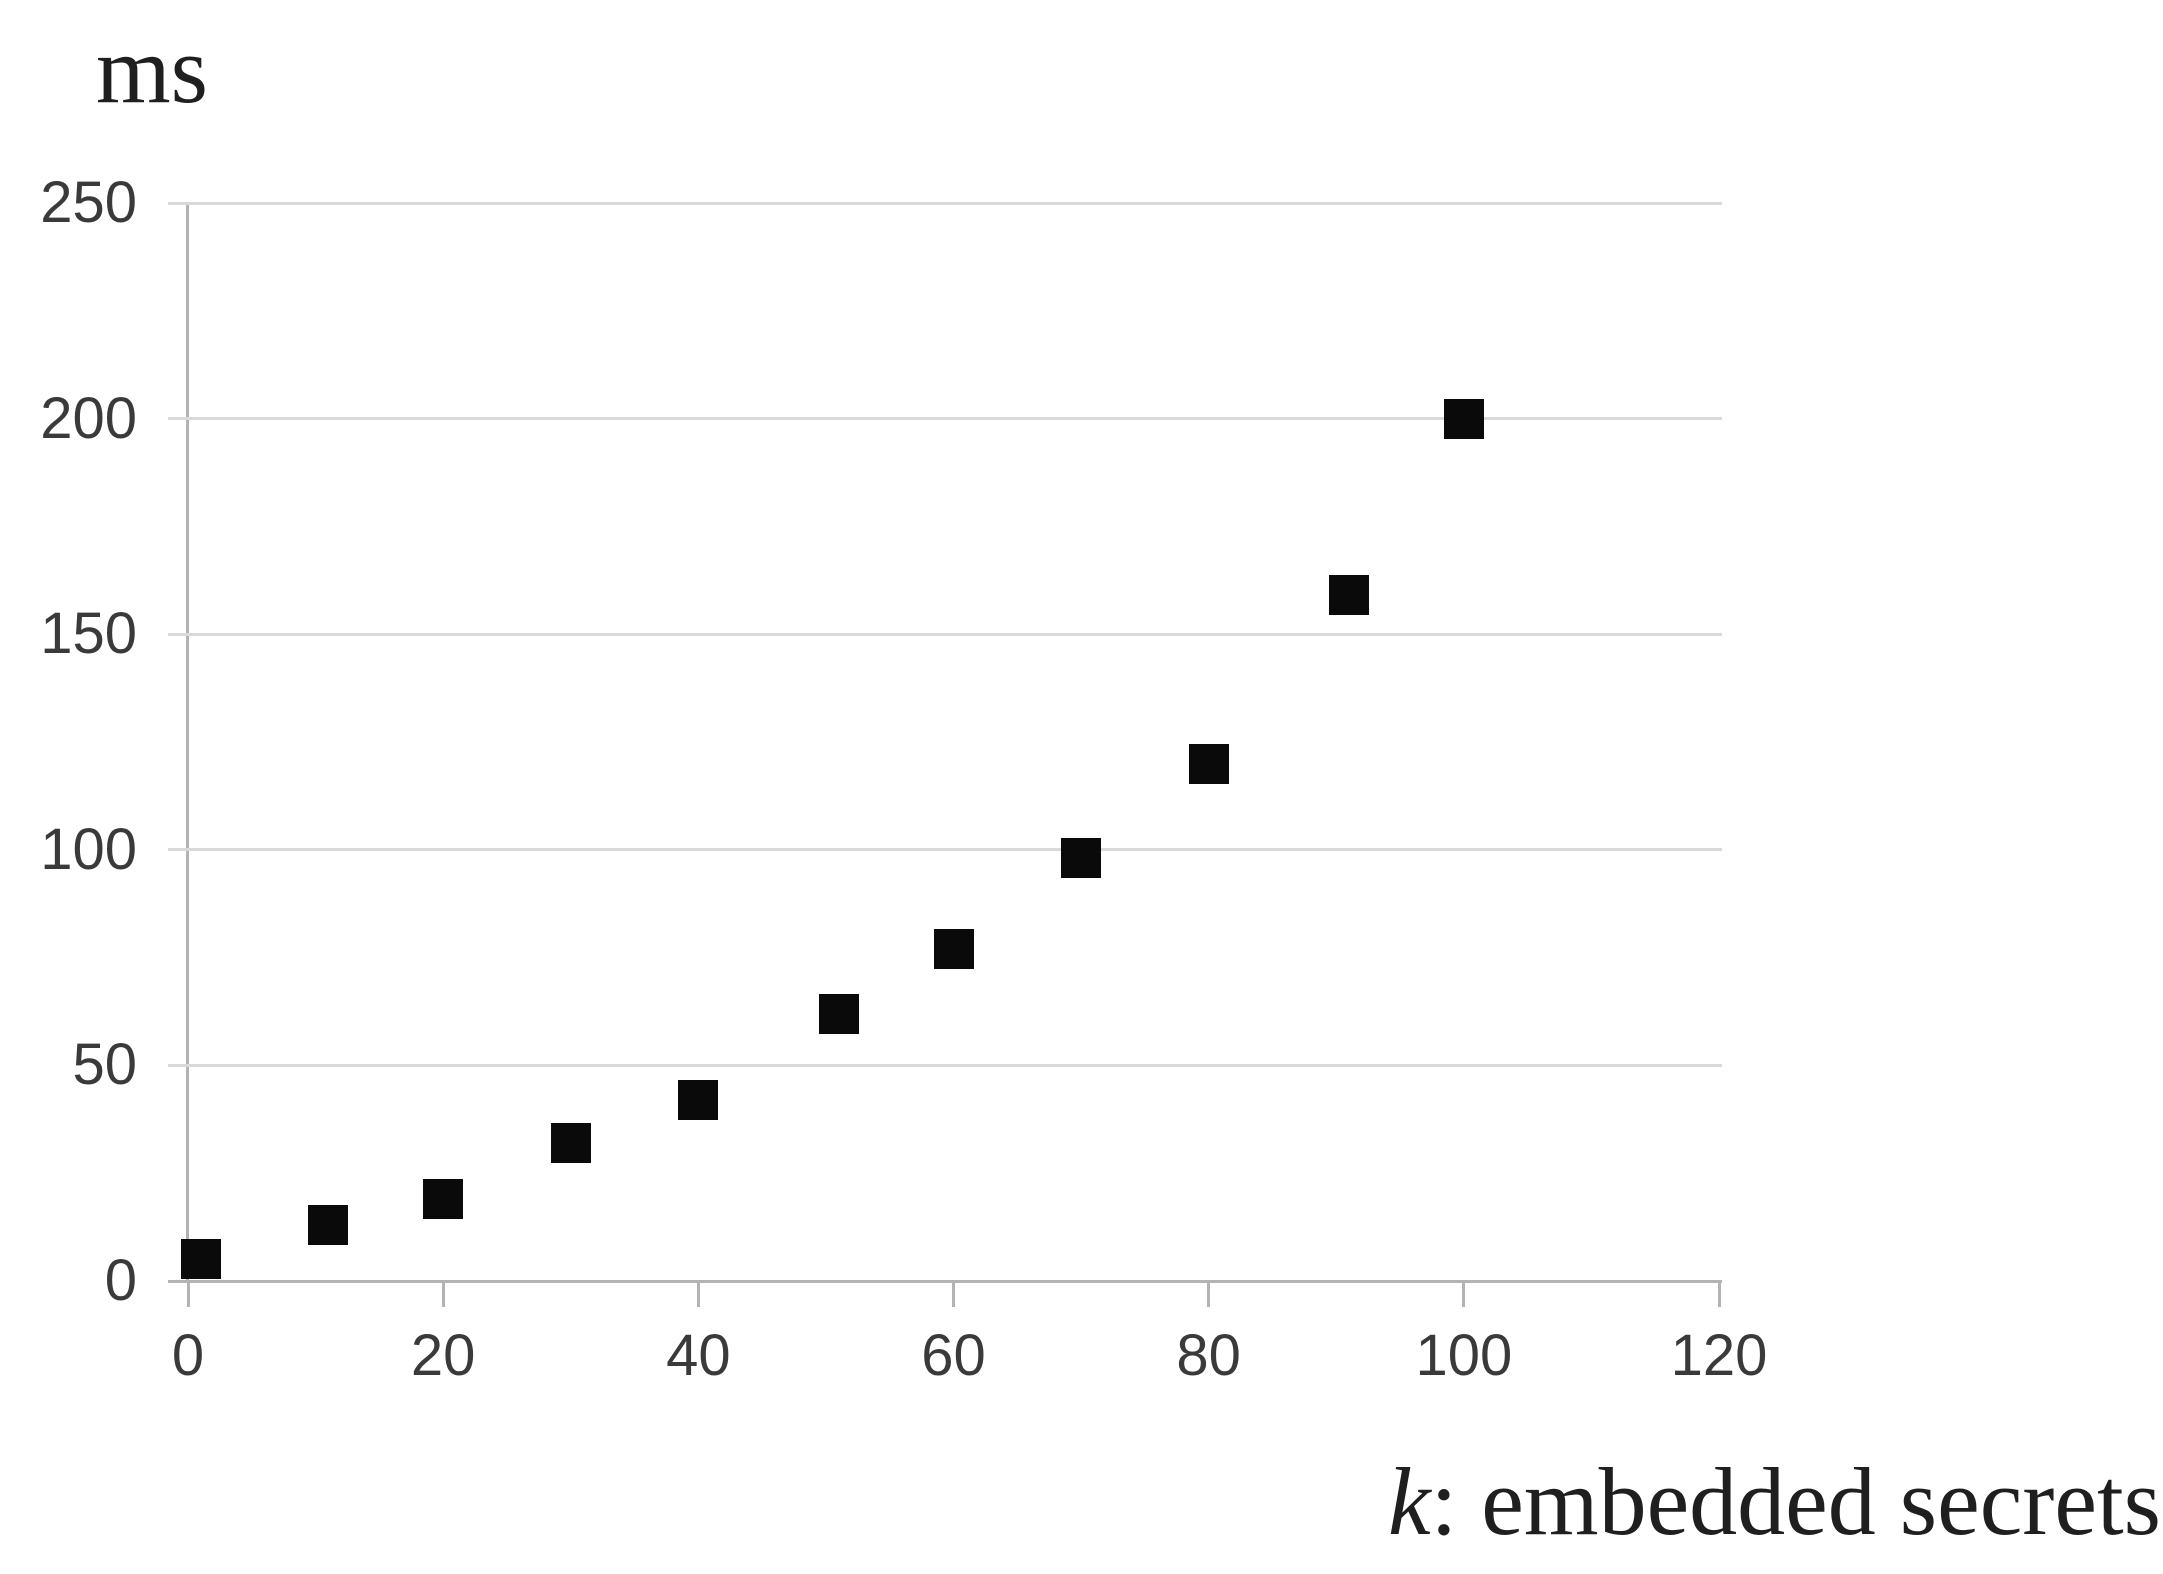 The image size is (2163, 1574). What do you see at coordinates (1719, 1355) in the screenshot?
I see `x-tick-label-120: 120` at bounding box center [1719, 1355].